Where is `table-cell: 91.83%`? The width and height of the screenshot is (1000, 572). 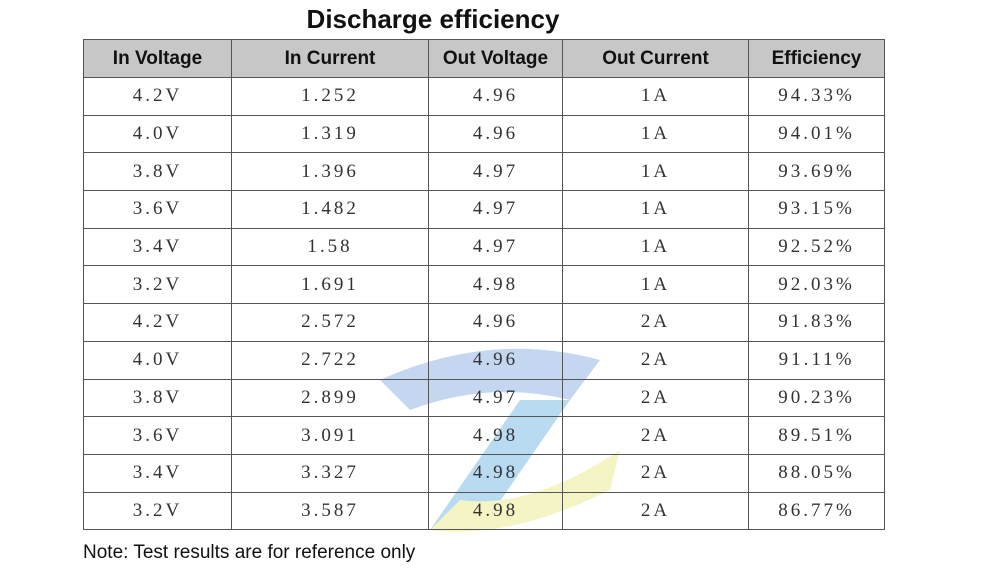
table-cell: 91.83% is located at coordinates (816, 322).